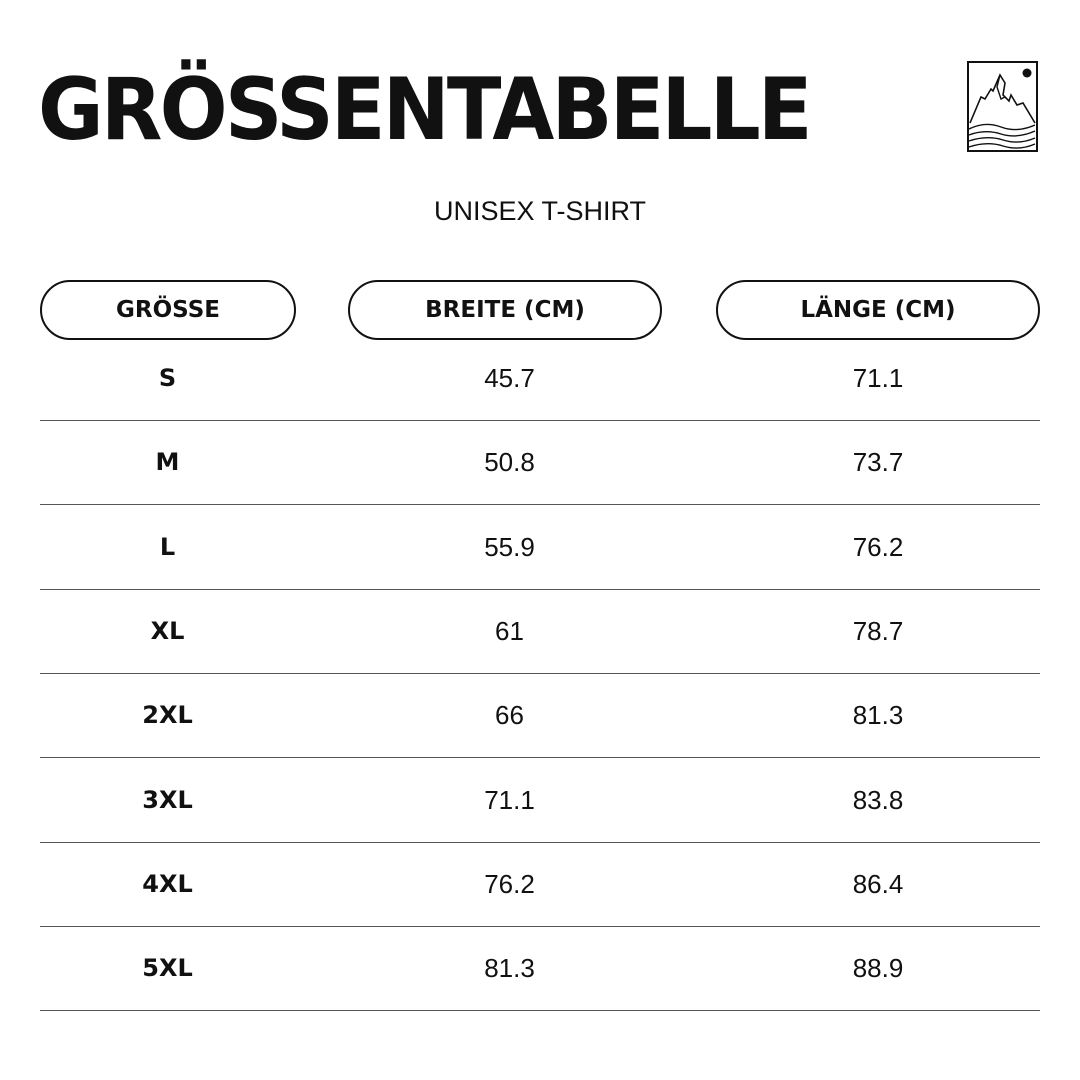 This screenshot has height=1080, width=1080. What do you see at coordinates (878, 310) in the screenshot?
I see `header-length: LÄNGE (CM)` at bounding box center [878, 310].